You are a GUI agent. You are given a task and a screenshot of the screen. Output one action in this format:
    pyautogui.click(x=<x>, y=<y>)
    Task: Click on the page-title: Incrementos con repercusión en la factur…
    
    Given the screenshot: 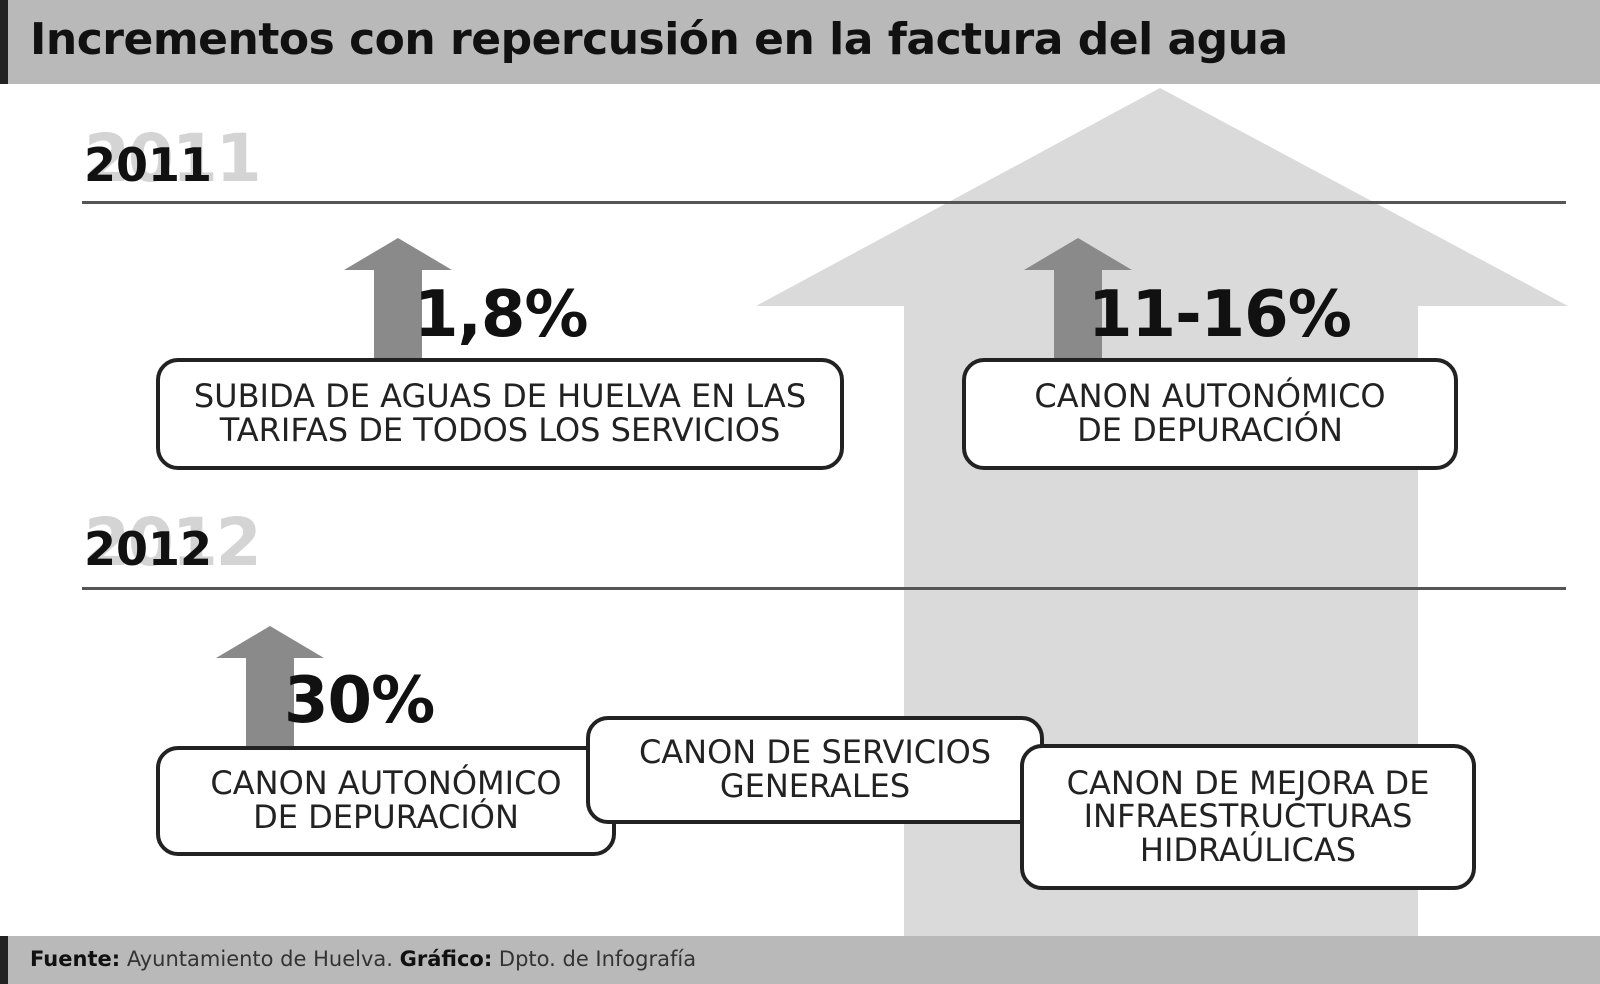 What is the action you would take?
    pyautogui.click(x=659, y=39)
    